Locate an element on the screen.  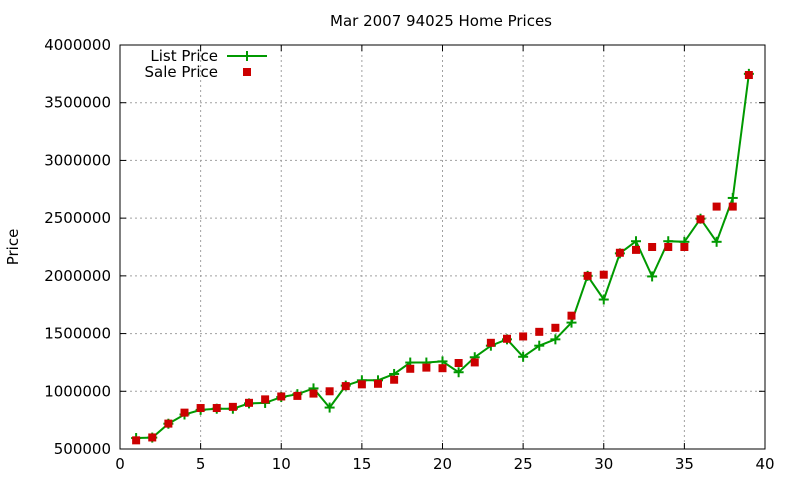
legend: List Price Sale Price is located at coordinates (206, 64).